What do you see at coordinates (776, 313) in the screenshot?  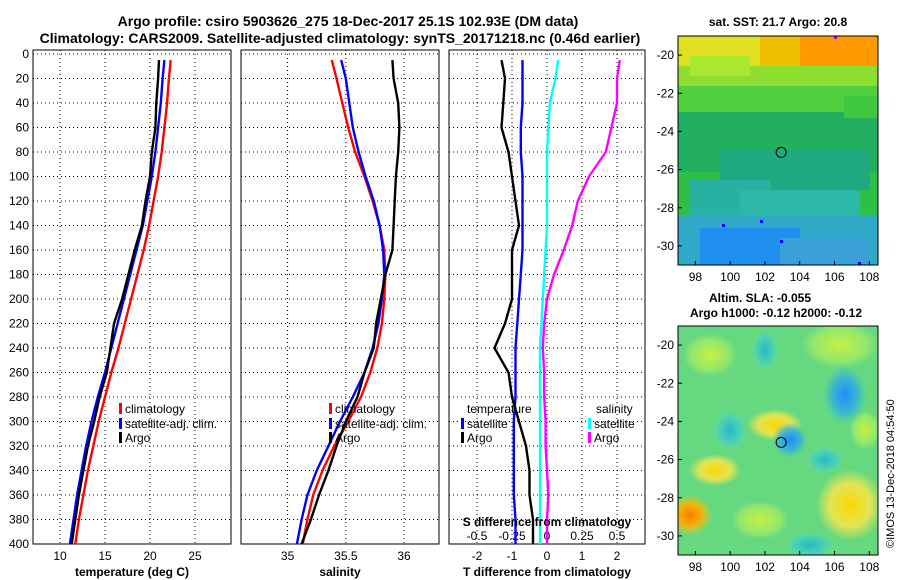 I see `sla-map-subtitle: Argo h1000: -0.12 h2000: -0.12` at bounding box center [776, 313].